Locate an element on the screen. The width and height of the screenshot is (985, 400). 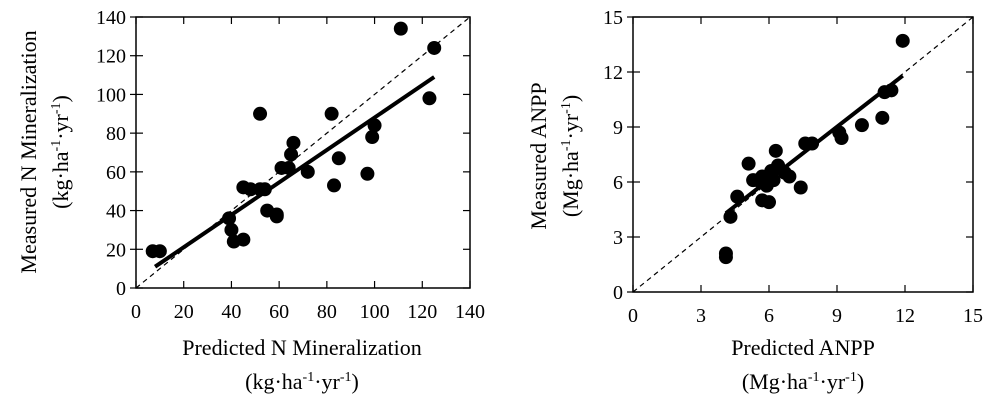
y-axis-title: Measured N Mineralization is located at coordinates (28, 151).